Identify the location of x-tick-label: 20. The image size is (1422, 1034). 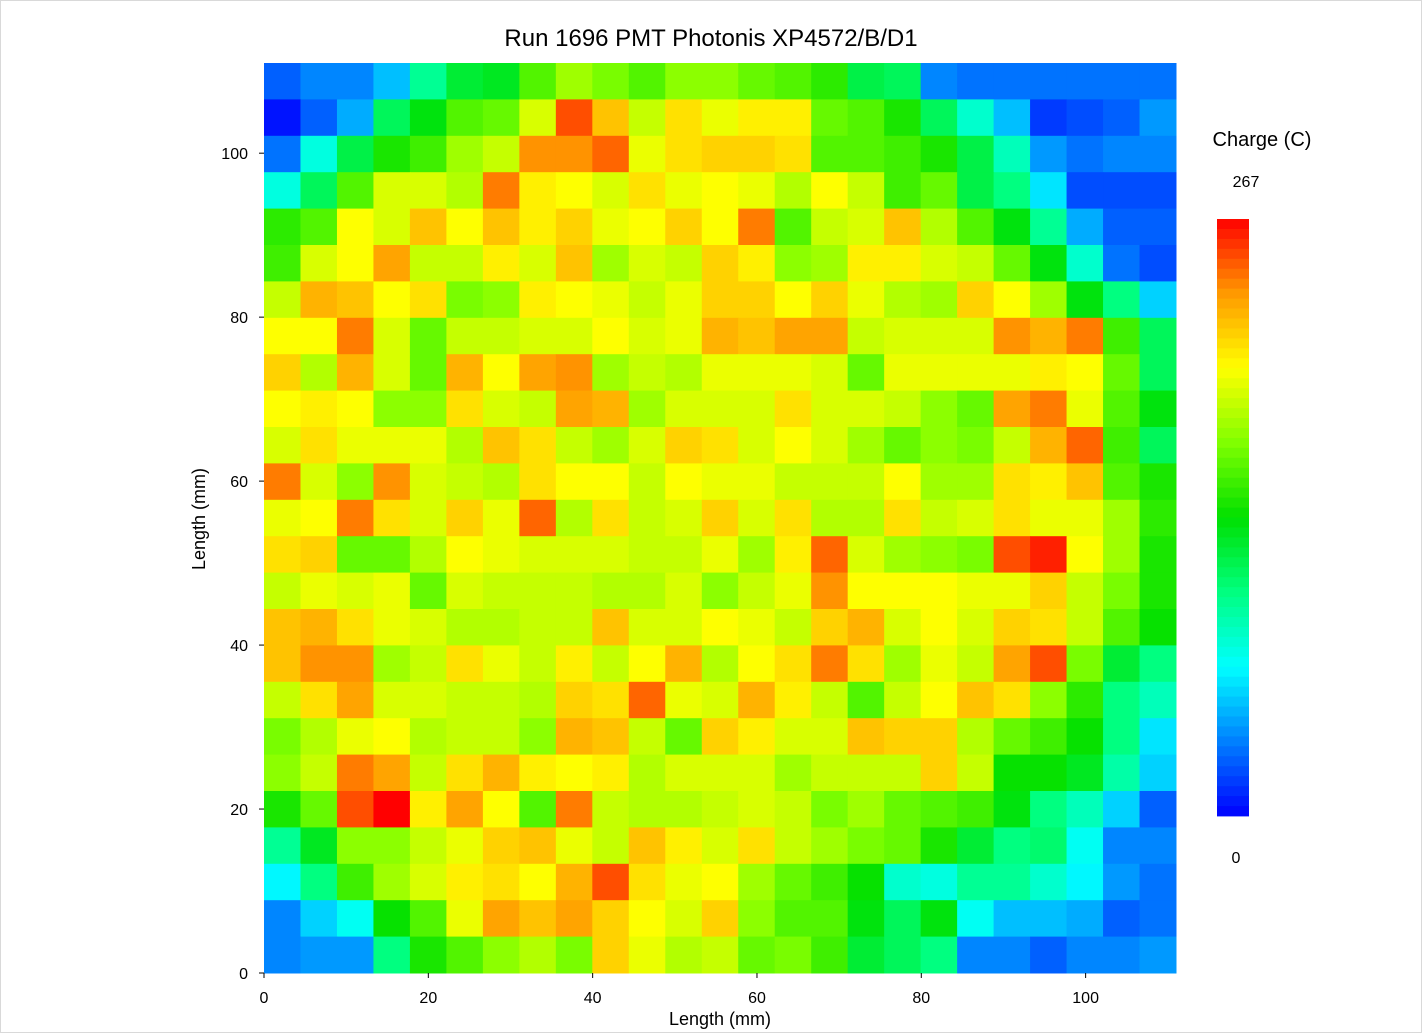
(428, 998).